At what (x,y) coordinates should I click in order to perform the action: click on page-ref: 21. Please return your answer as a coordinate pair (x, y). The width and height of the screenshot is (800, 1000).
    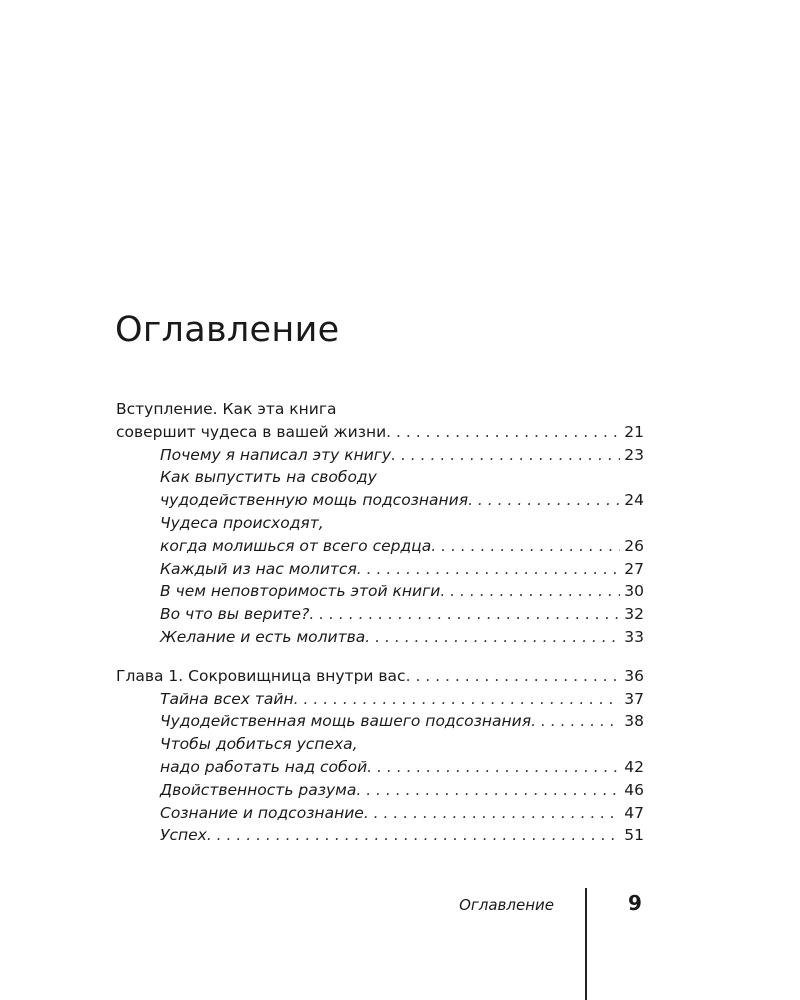
    Looking at the image, I should click on (634, 431).